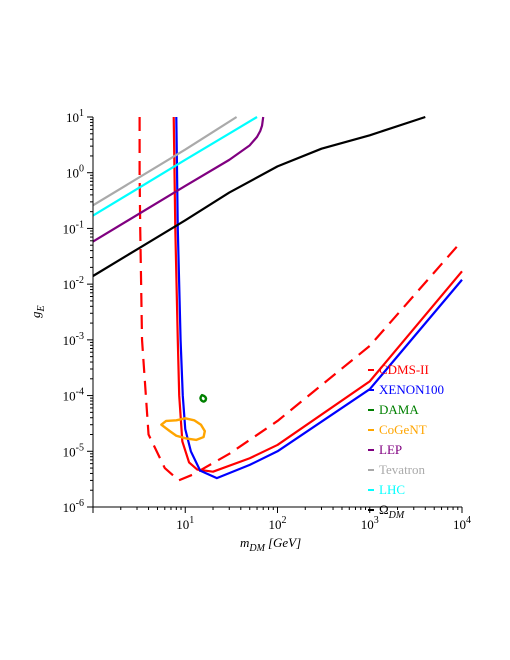  What do you see at coordinates (256, 548) in the screenshot?
I see `x-axis-label-sub: DM` at bounding box center [256, 548].